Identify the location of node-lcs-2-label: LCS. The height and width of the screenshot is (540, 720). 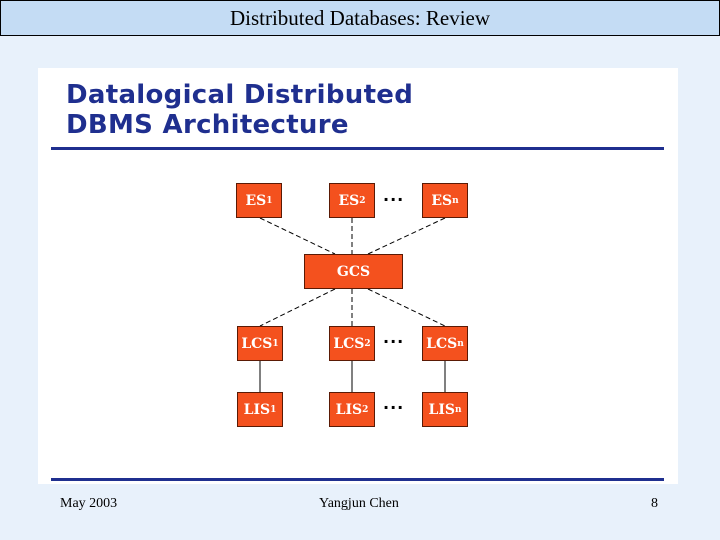
(349, 343).